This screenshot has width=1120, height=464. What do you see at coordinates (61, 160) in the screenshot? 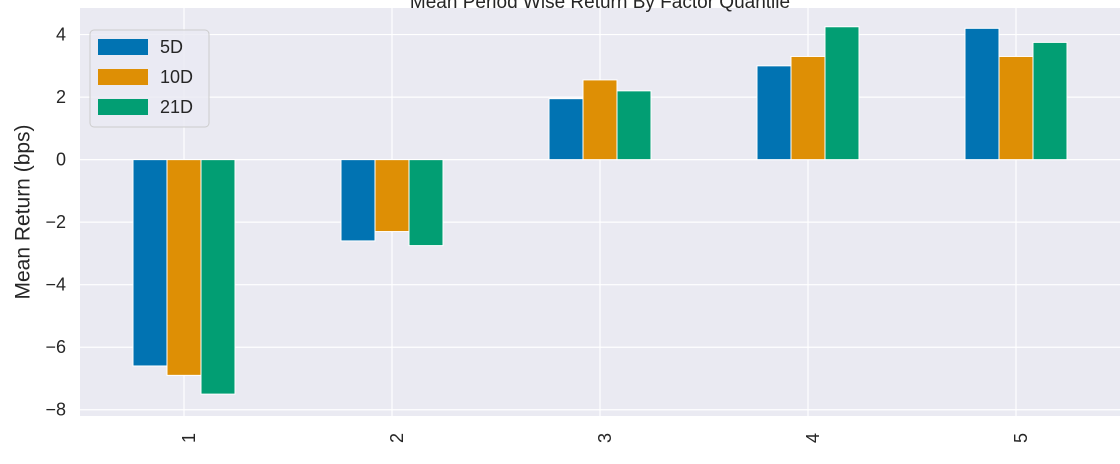
I see `y-tick-label: 0` at bounding box center [61, 160].